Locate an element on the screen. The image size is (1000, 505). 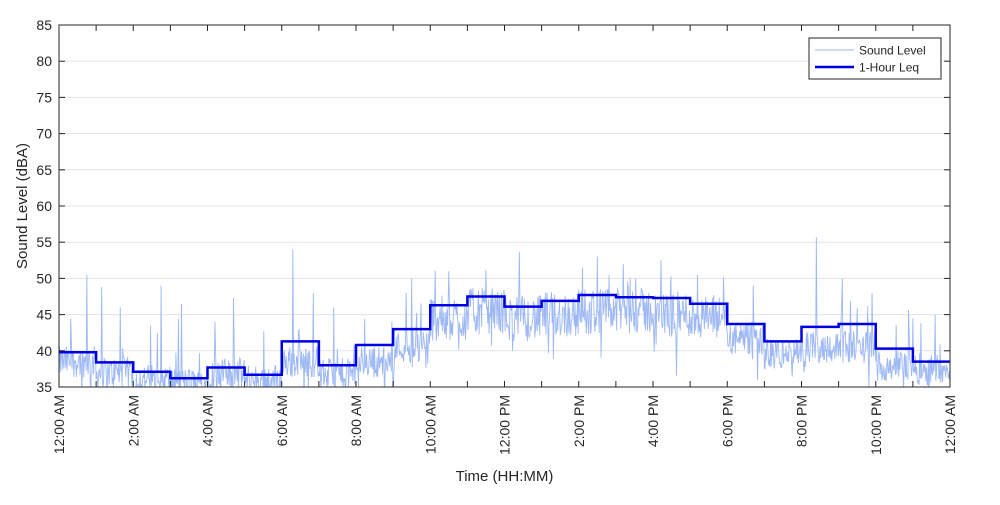
y-tick-label: 80 is located at coordinates (44, 61).